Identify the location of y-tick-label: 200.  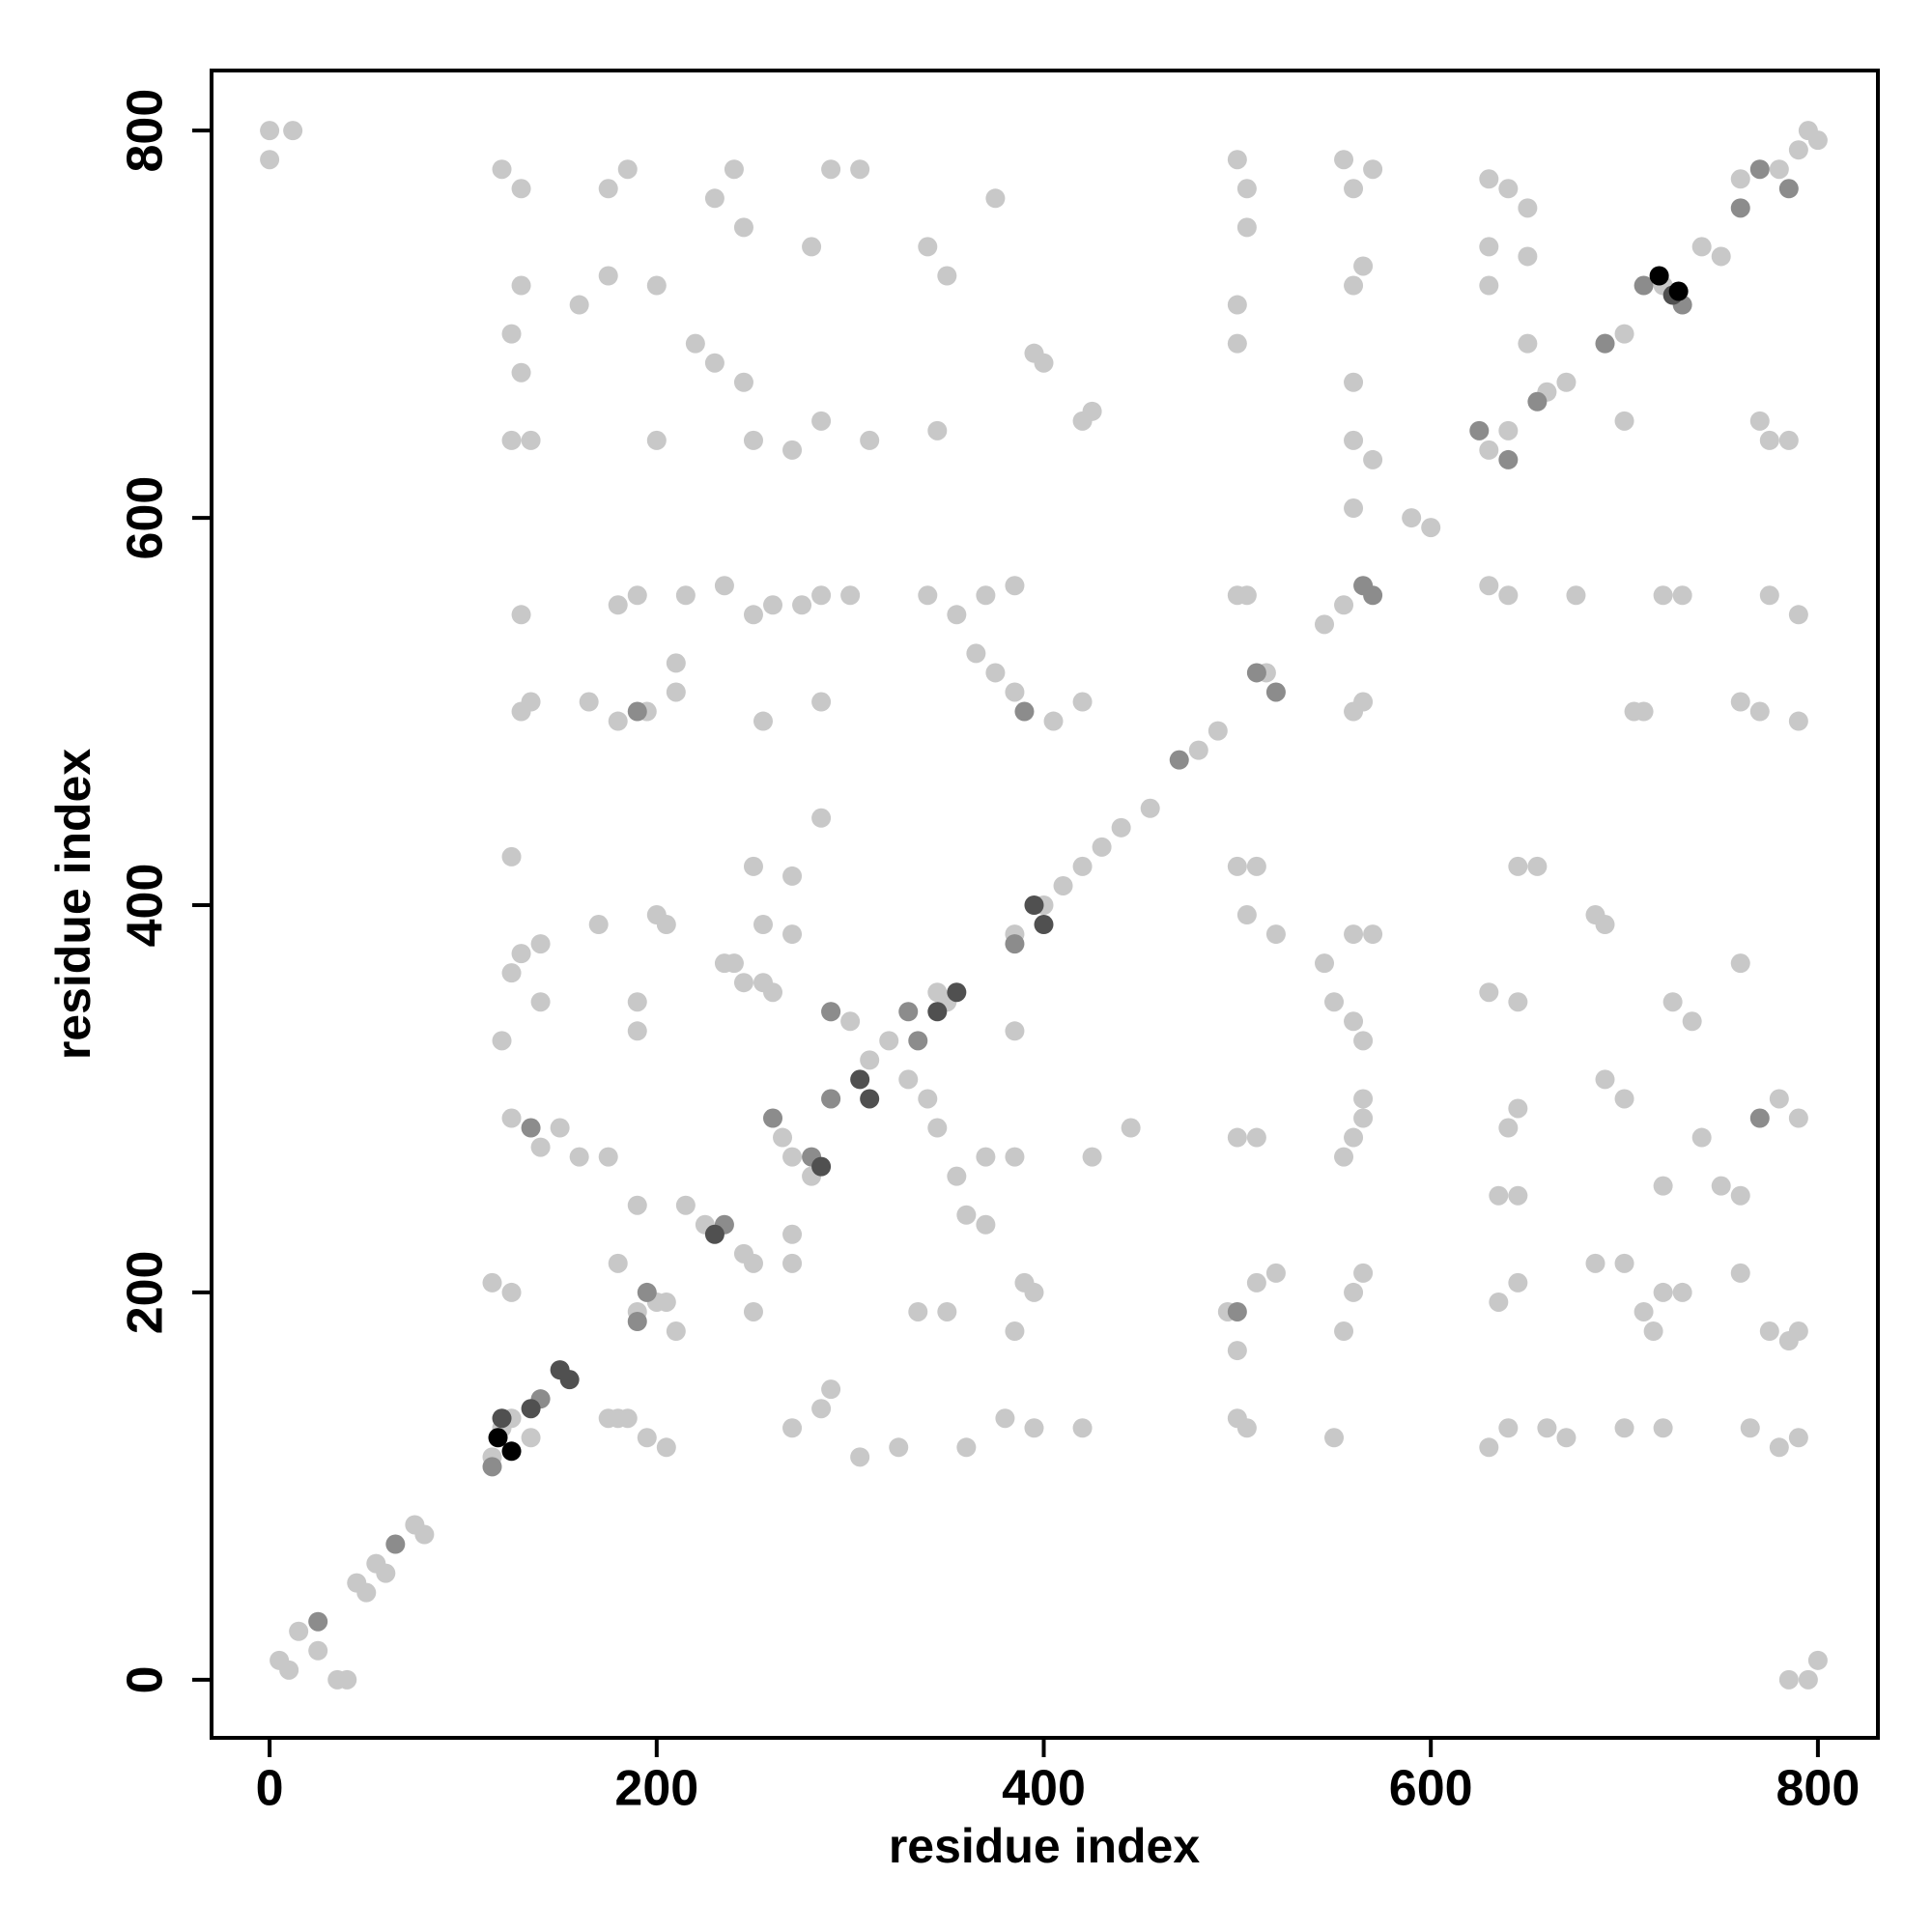
(146, 1293).